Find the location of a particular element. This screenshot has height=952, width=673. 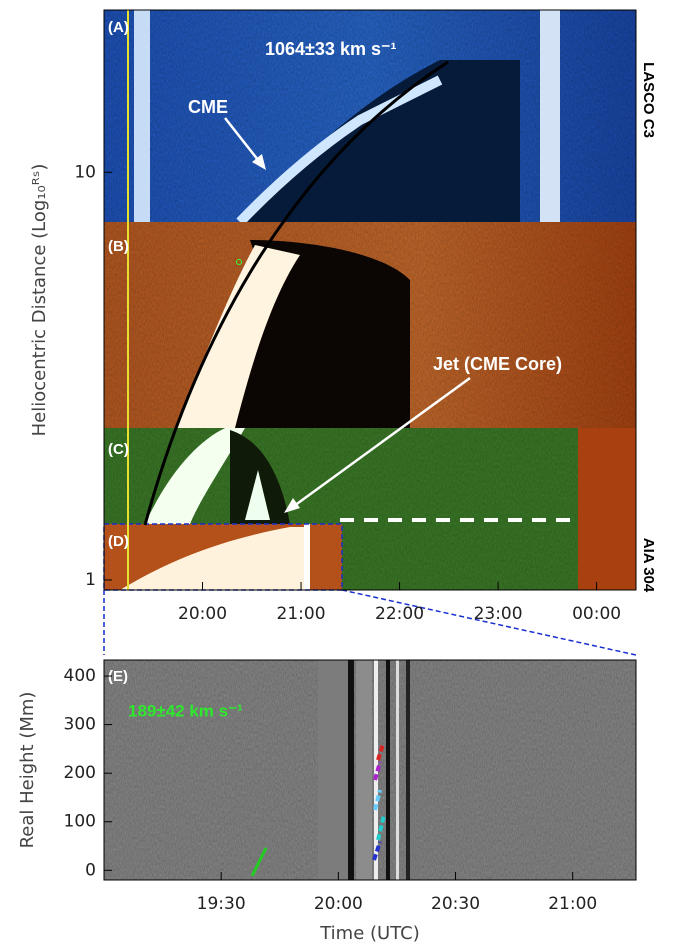

x-tick-label: 00:00 is located at coordinates (596, 614).